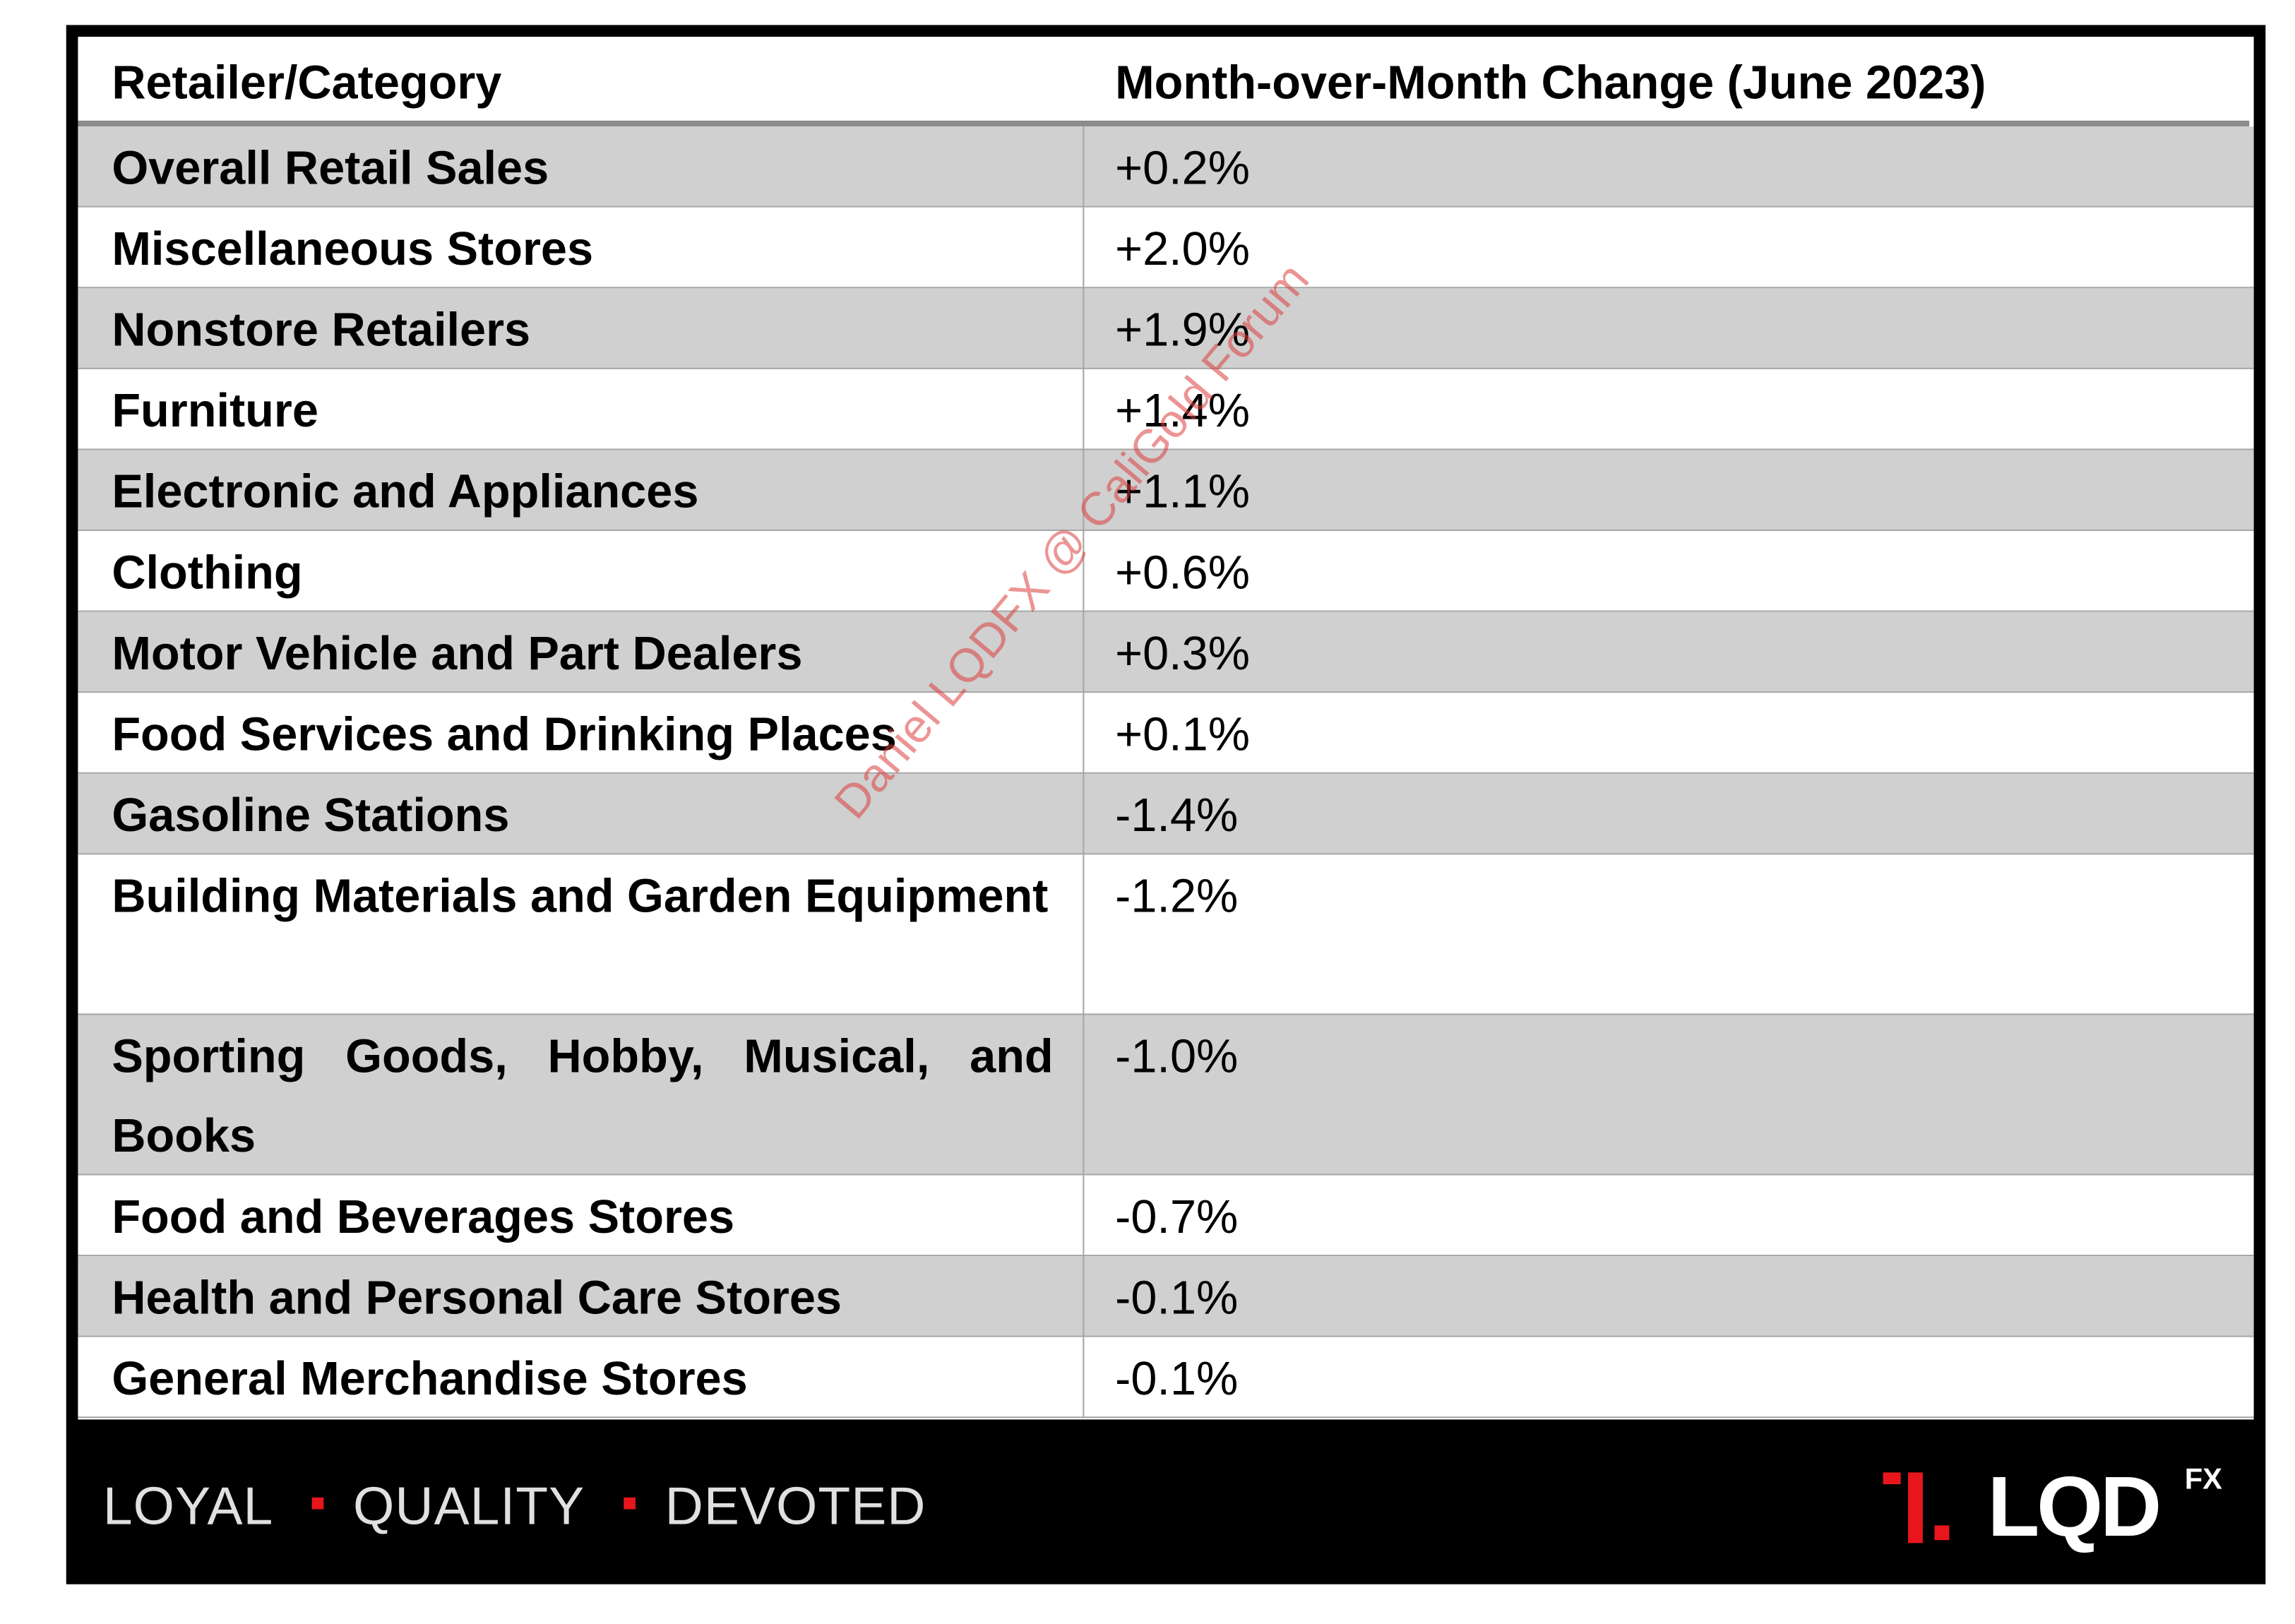 This screenshot has height=1624, width=2295. I want to click on tagline-word: LOYAL, so click(188, 1505).